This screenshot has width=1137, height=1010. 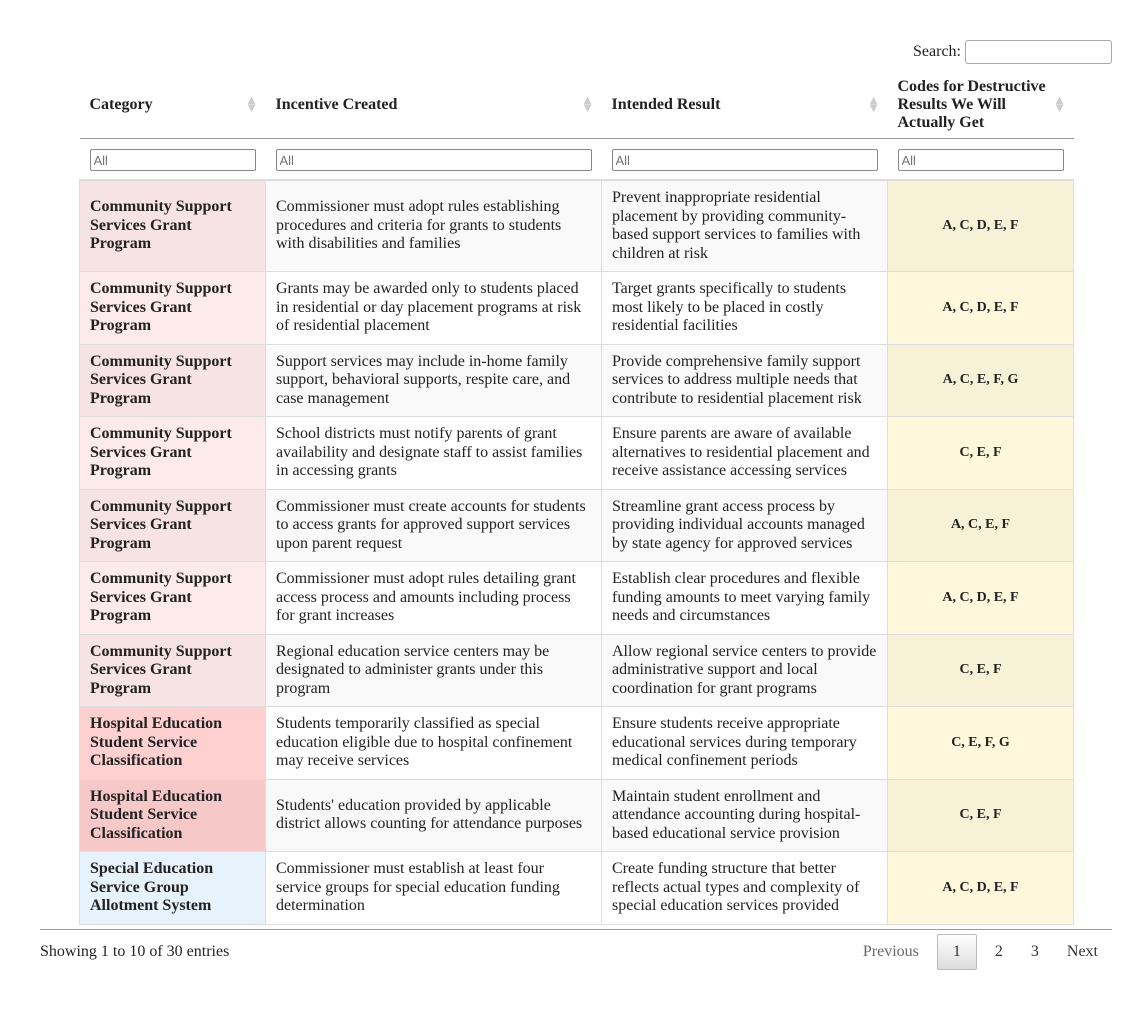 I want to click on previous-button: Previous, so click(x=890, y=951).